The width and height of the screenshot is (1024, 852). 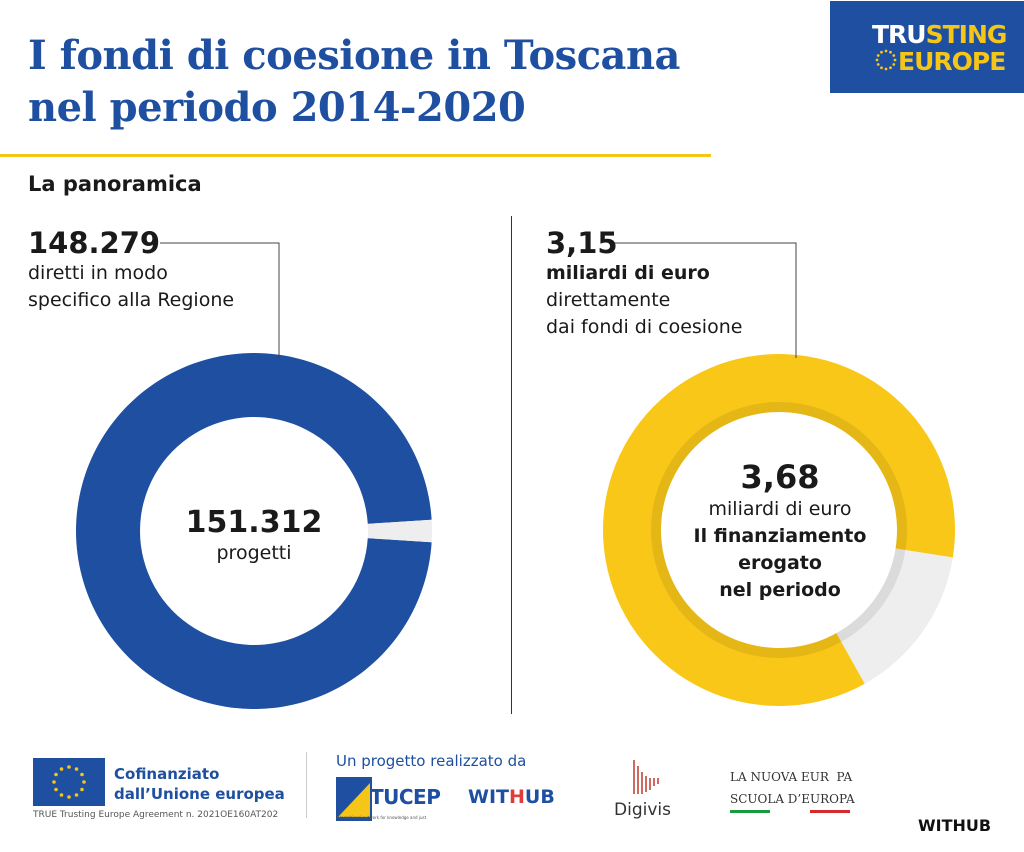 What do you see at coordinates (790, 811) in the screenshot?
I see `italian-flag-stripe` at bounding box center [790, 811].